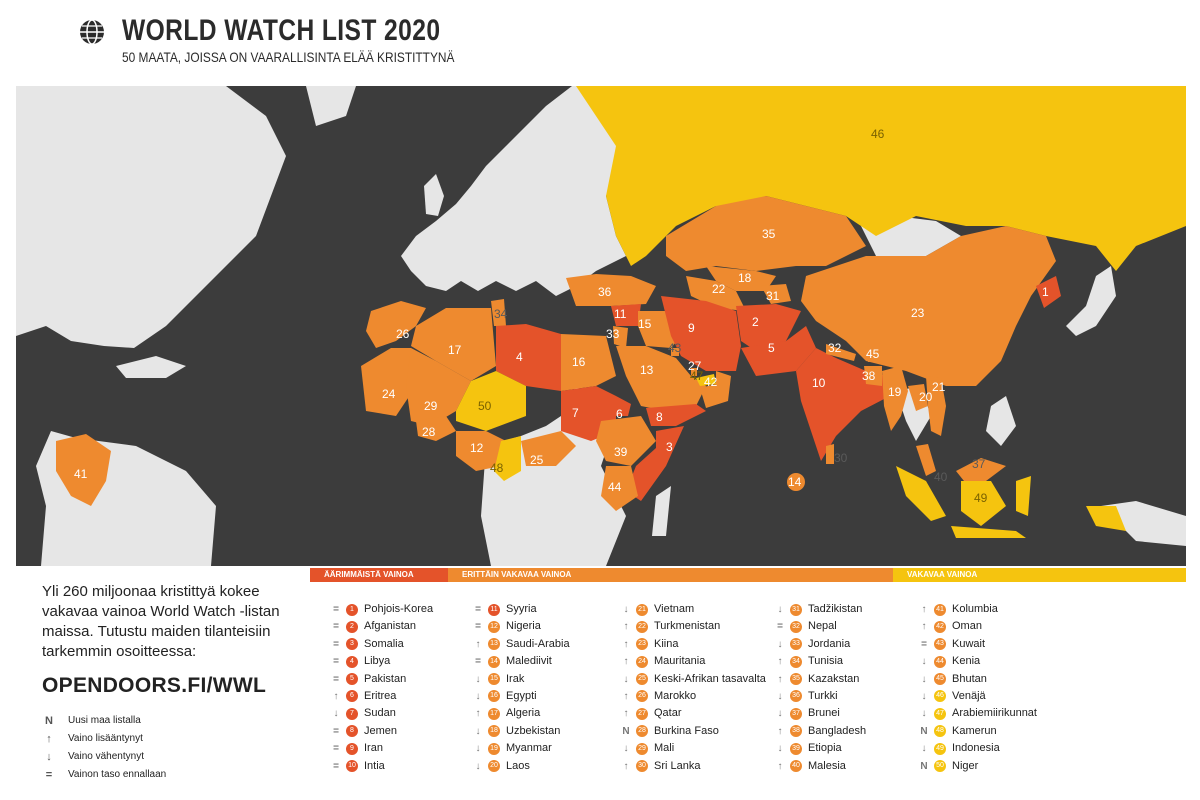  I want to click on rank-badge: 10, so click(352, 766).